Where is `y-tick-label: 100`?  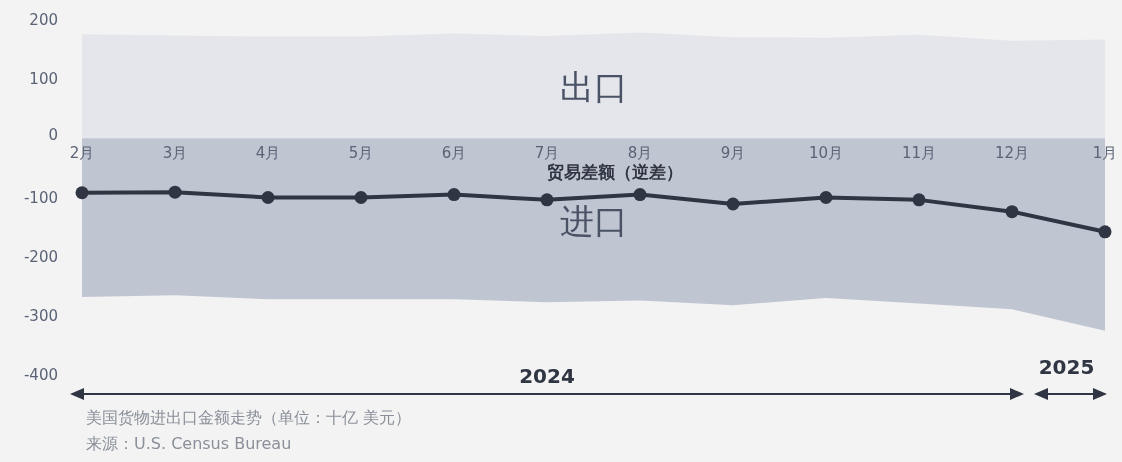 y-tick-label: 100 is located at coordinates (43, 79).